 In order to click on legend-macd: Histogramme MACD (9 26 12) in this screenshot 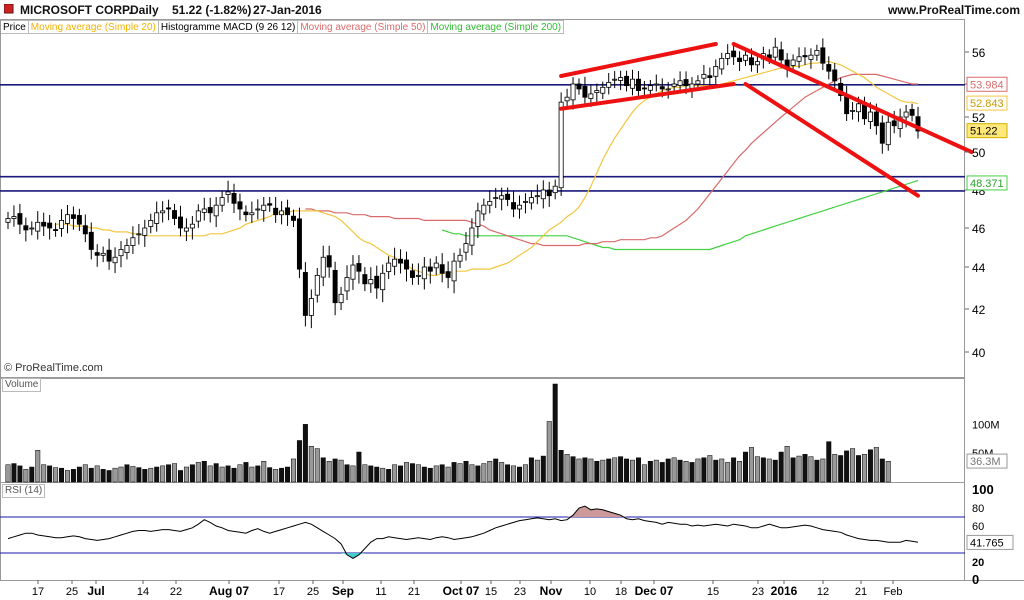, I will do `click(228, 27)`.